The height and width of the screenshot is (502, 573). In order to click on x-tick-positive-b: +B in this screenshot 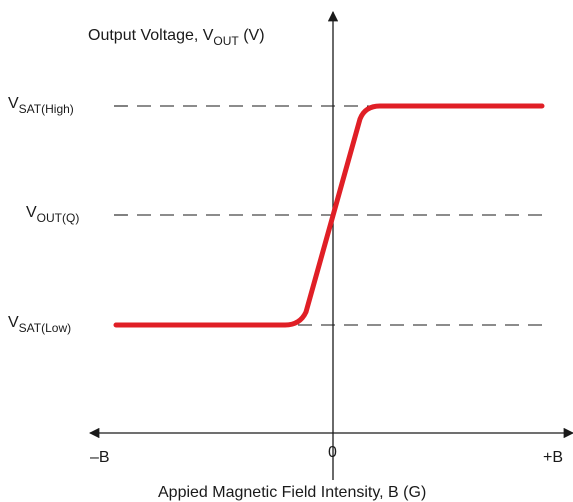, I will do `click(553, 457)`.